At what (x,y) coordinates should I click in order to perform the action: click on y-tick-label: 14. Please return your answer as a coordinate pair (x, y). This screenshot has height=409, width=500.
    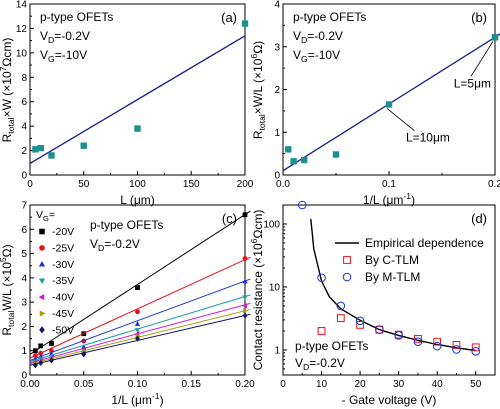
    Looking at the image, I should click on (22, 5).